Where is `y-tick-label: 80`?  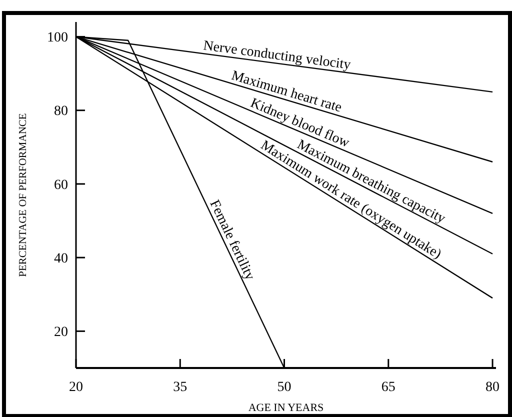
y-tick-label: 80 is located at coordinates (61, 112).